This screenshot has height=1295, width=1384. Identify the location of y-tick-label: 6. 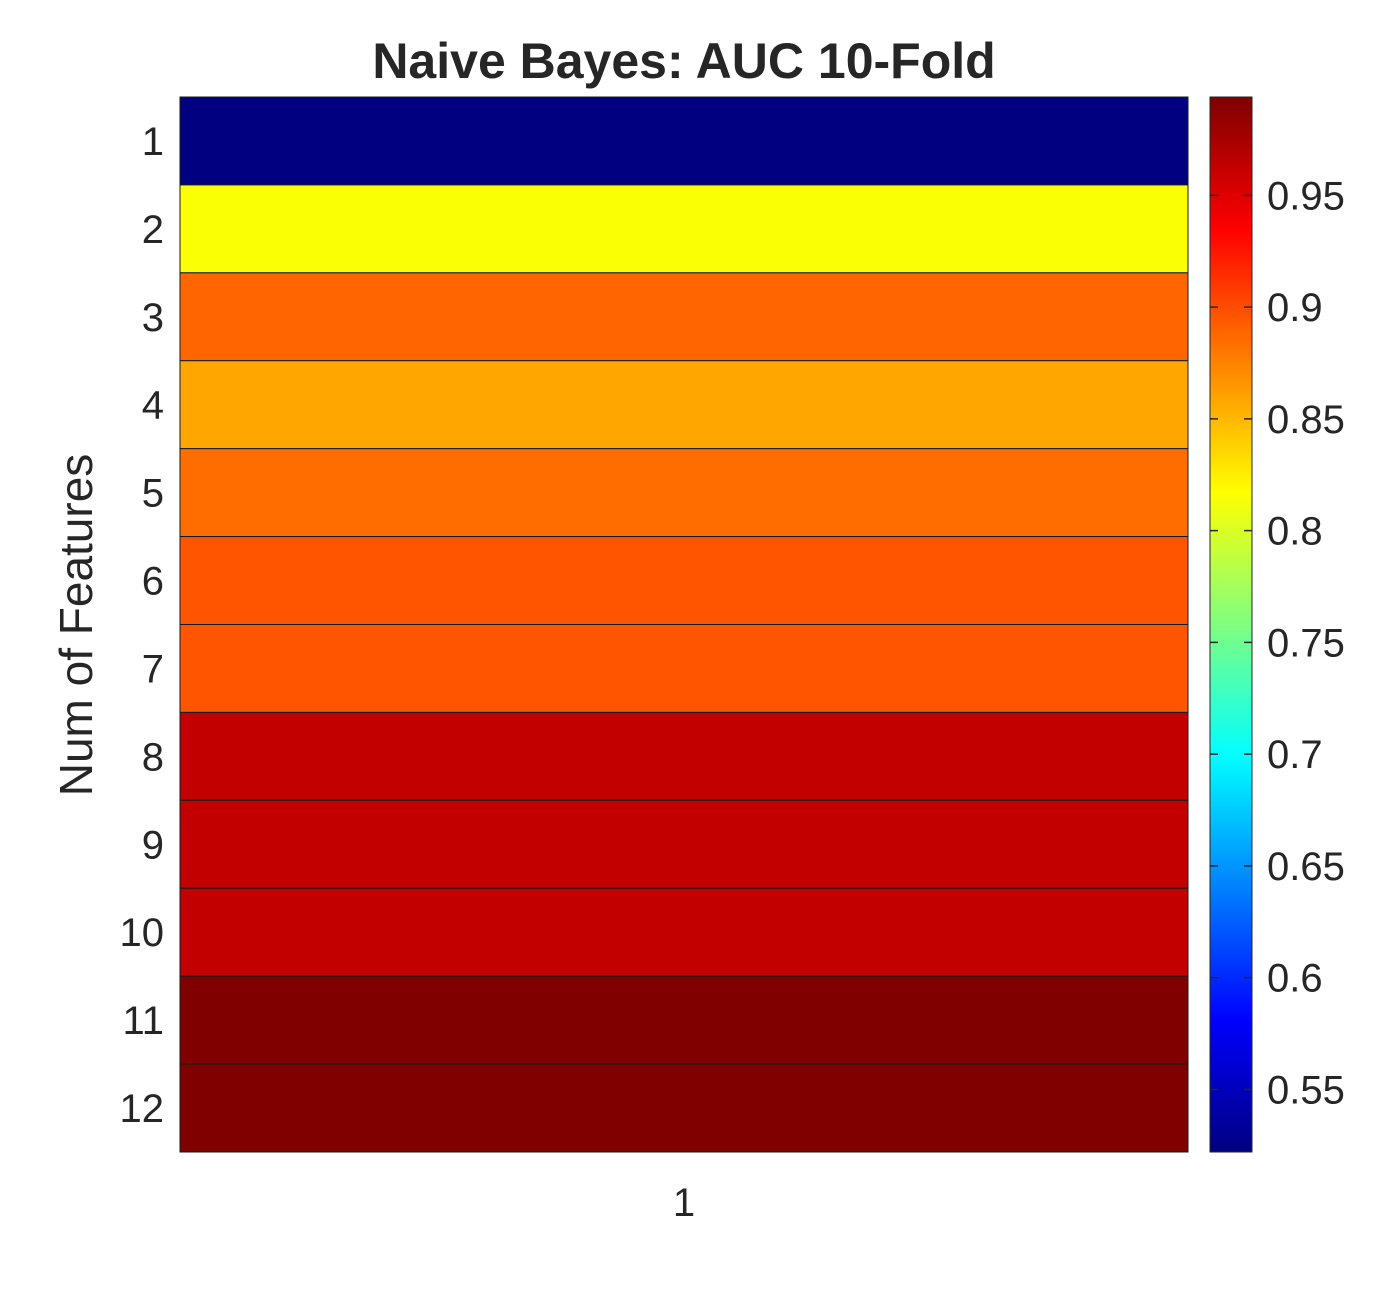
(153, 582).